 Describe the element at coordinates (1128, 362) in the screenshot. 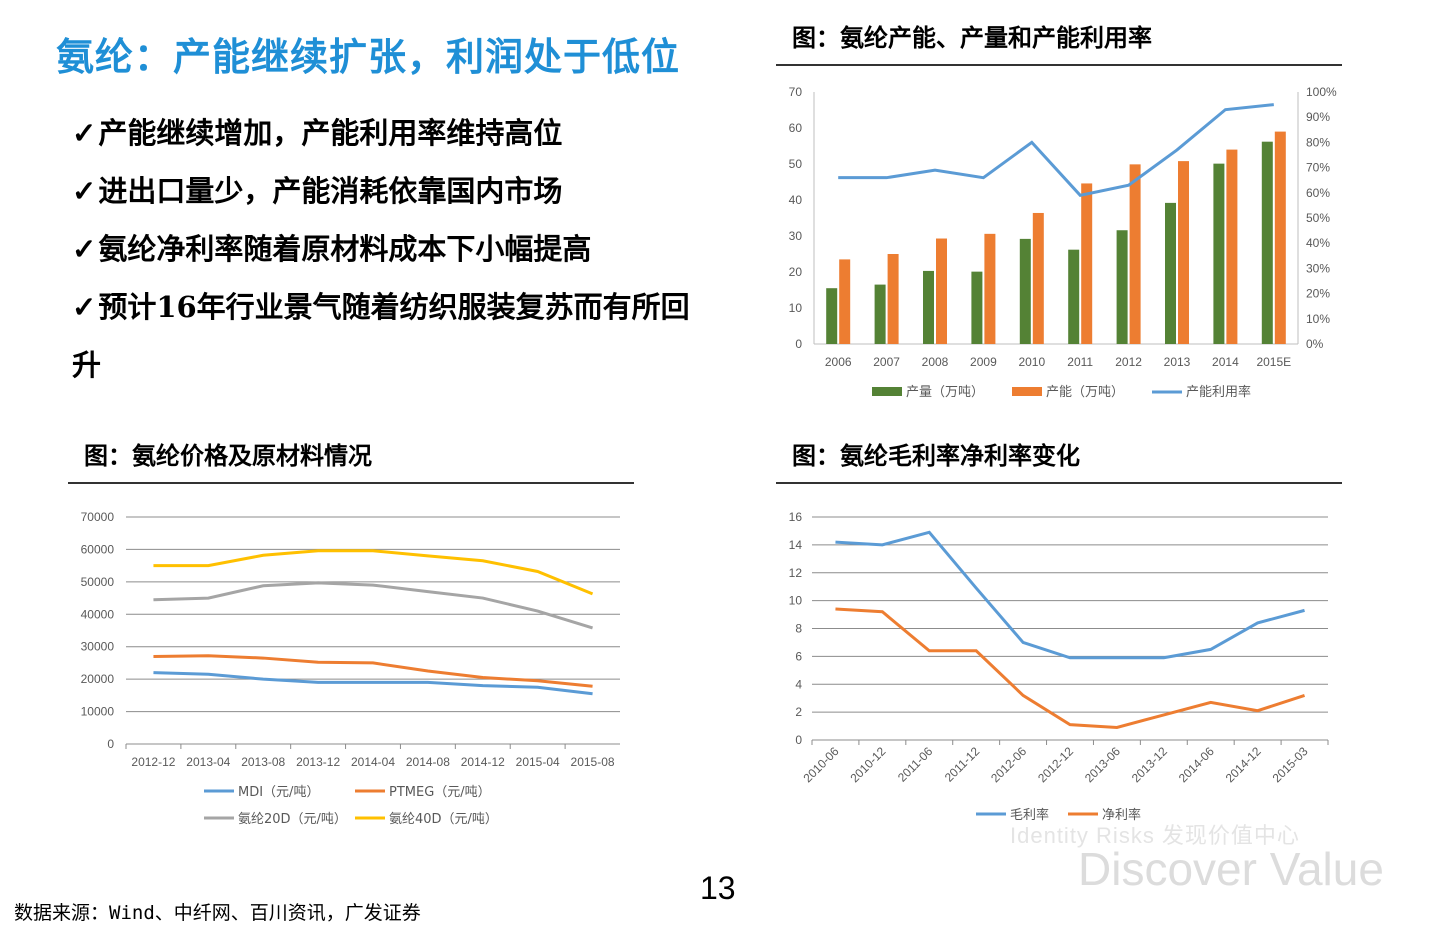

I see `x-tick-label: 2012` at that location.